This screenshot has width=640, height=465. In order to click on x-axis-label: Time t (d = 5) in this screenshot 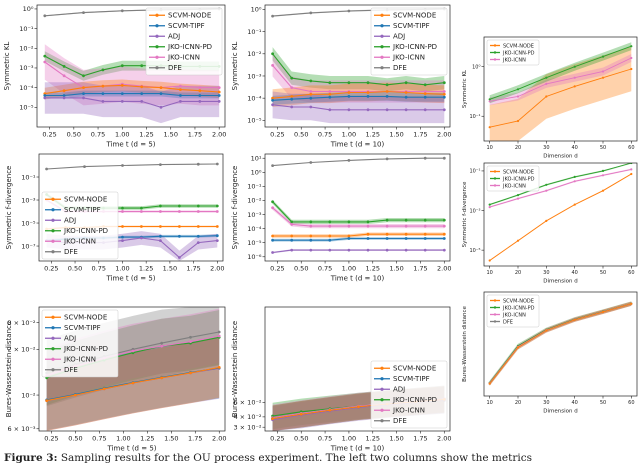, I will do `click(131, 279)`.